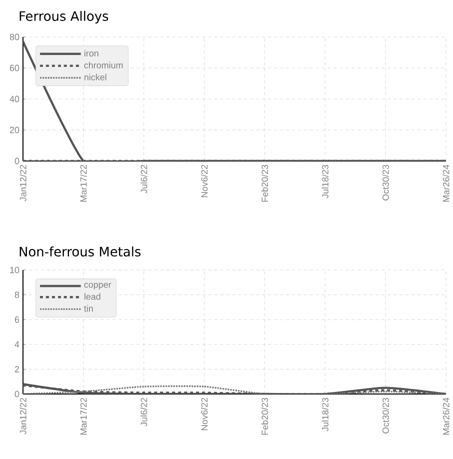 Image resolution: width=453 pixels, height=459 pixels. I want to click on legend-label: nickel, so click(95, 77).